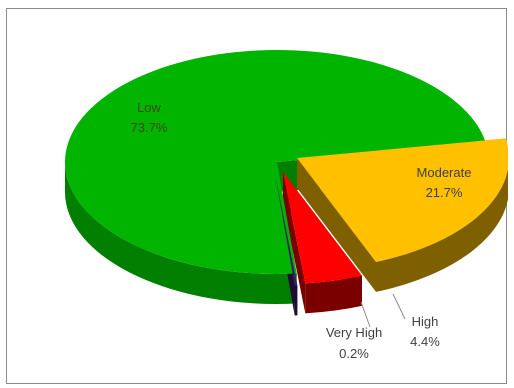  I want to click on moderate-slice-side, so click(442, 230).